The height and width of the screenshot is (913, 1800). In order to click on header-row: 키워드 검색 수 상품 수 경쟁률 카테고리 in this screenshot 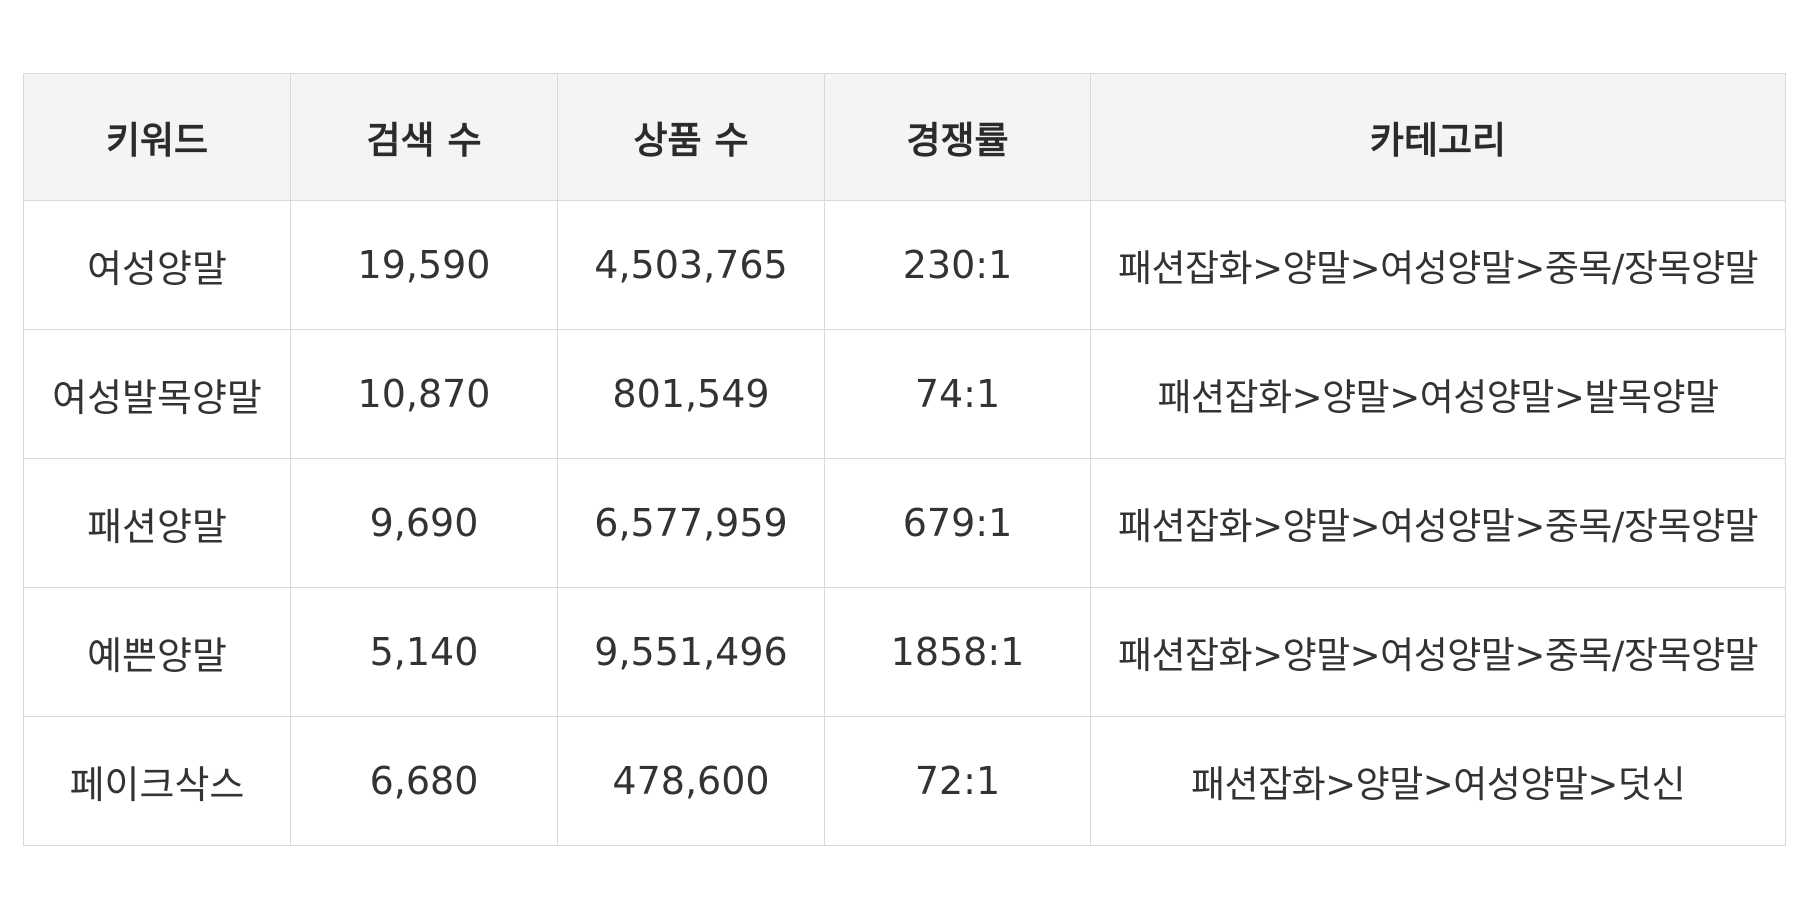, I will do `click(904, 137)`.